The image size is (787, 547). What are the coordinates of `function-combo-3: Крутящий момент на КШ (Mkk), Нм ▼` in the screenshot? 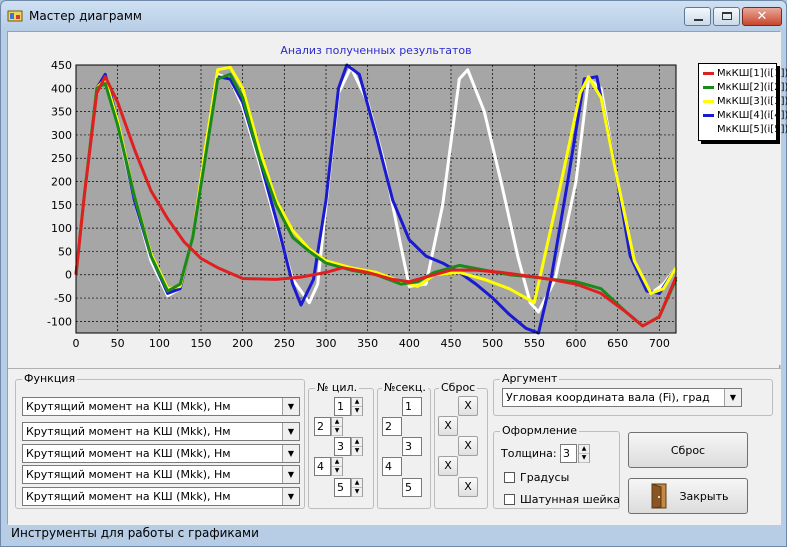 It's located at (161, 453).